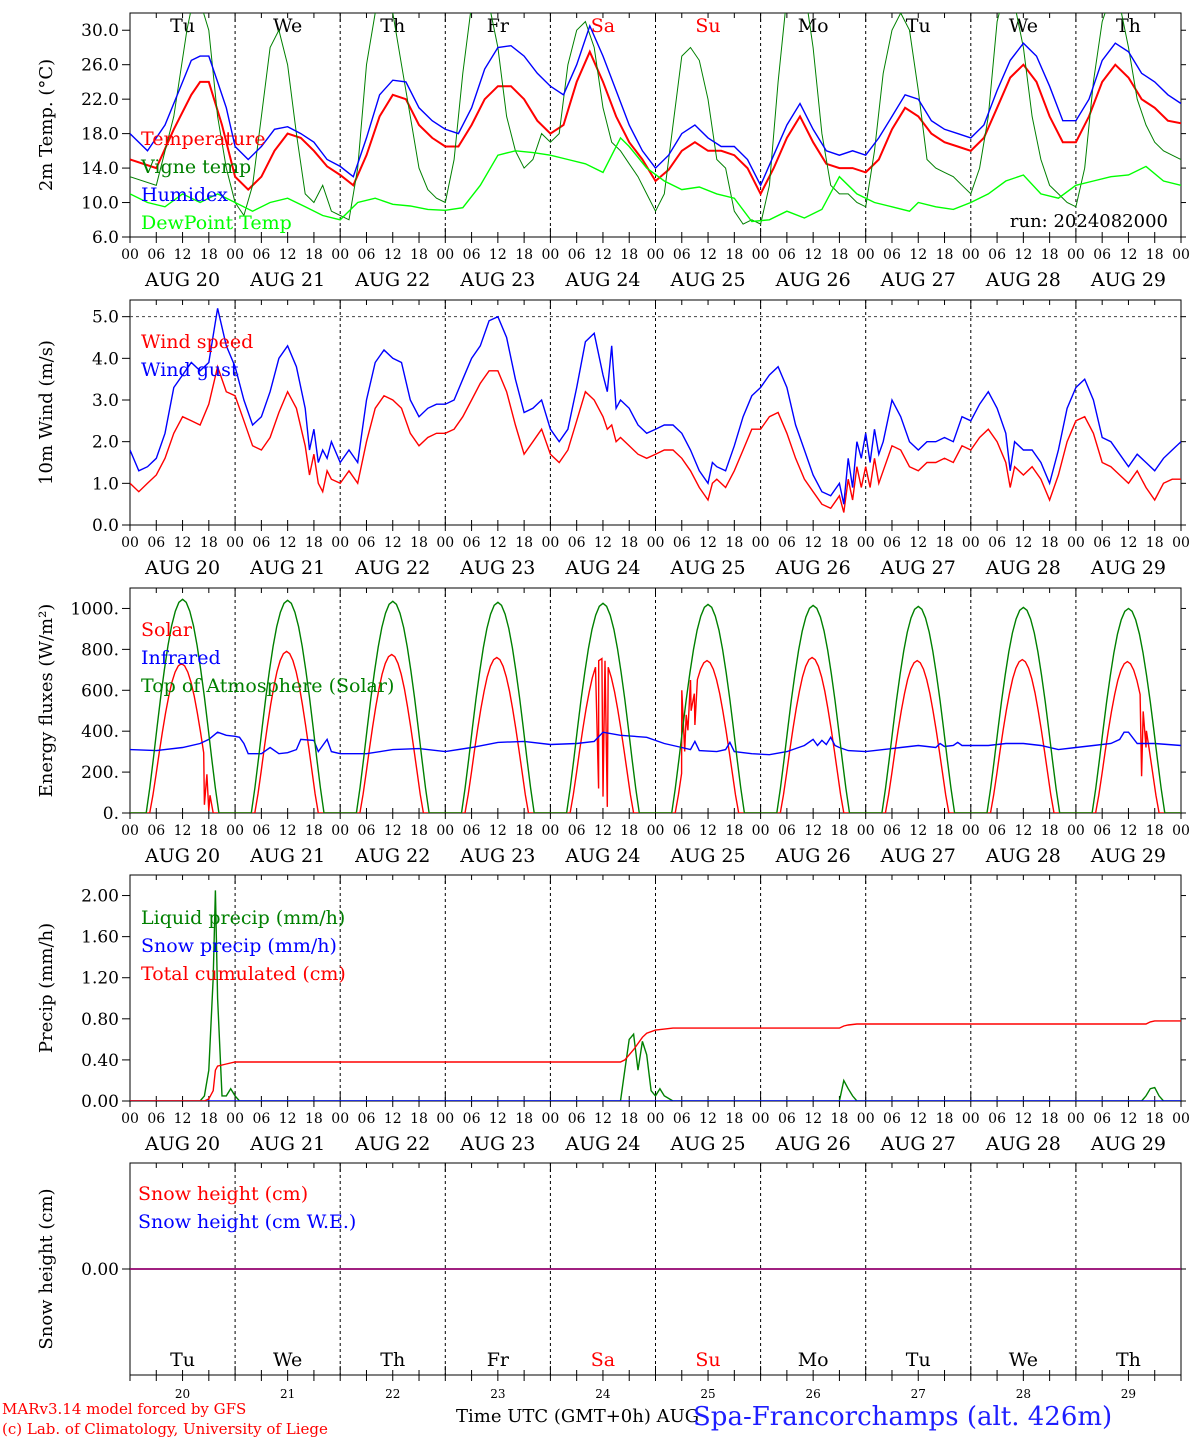 Image resolution: width=1194 pixels, height=1440 pixels. I want to click on day-number-label: 29, so click(1128, 1394).